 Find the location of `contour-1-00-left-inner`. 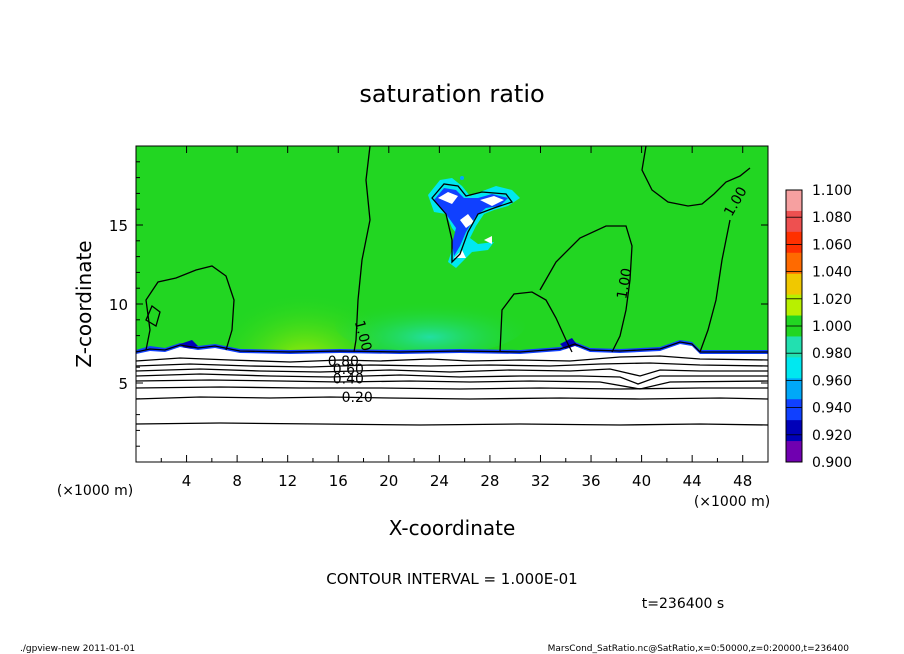

contour-1-00-left-inner is located at coordinates (153, 315).